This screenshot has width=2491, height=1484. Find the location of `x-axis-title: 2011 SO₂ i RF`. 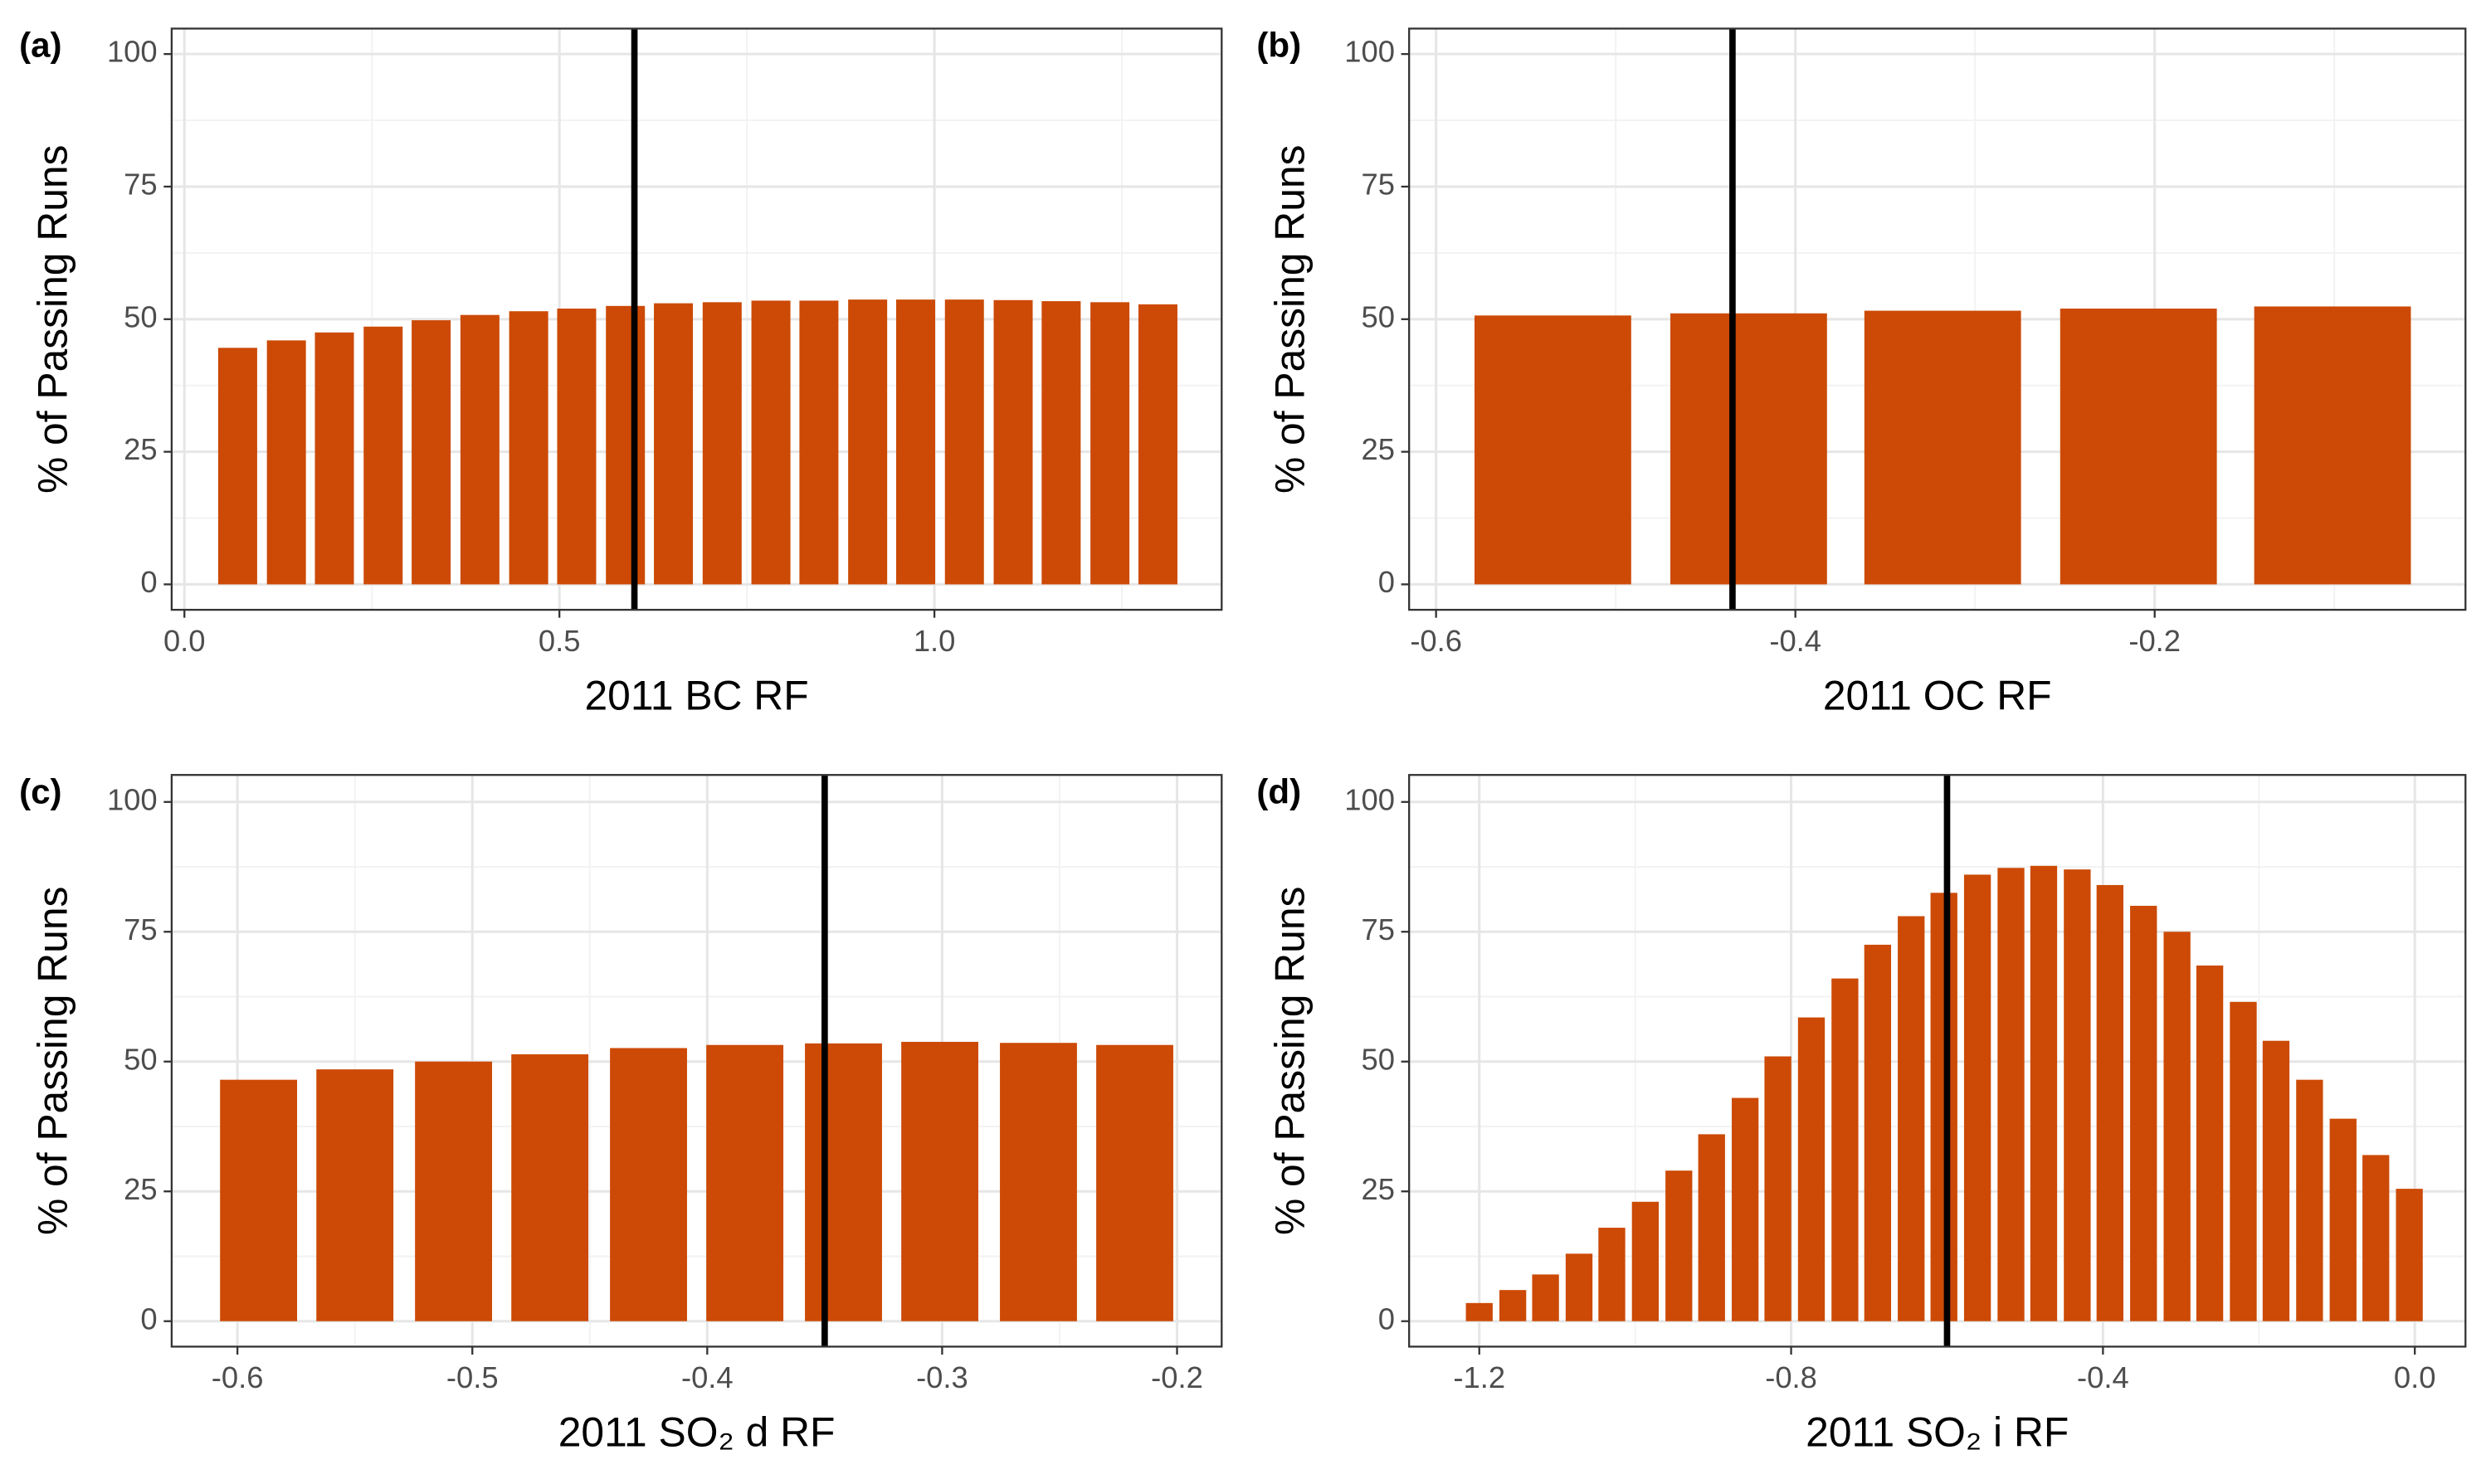

x-axis-title: 2011 SO₂ i RF is located at coordinates (1938, 1433).